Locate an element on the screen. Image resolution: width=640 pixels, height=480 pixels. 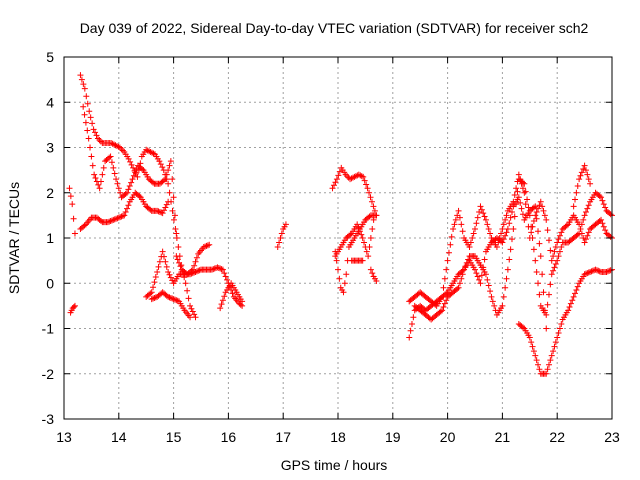
x-tick-label: 23 is located at coordinates (612, 437).